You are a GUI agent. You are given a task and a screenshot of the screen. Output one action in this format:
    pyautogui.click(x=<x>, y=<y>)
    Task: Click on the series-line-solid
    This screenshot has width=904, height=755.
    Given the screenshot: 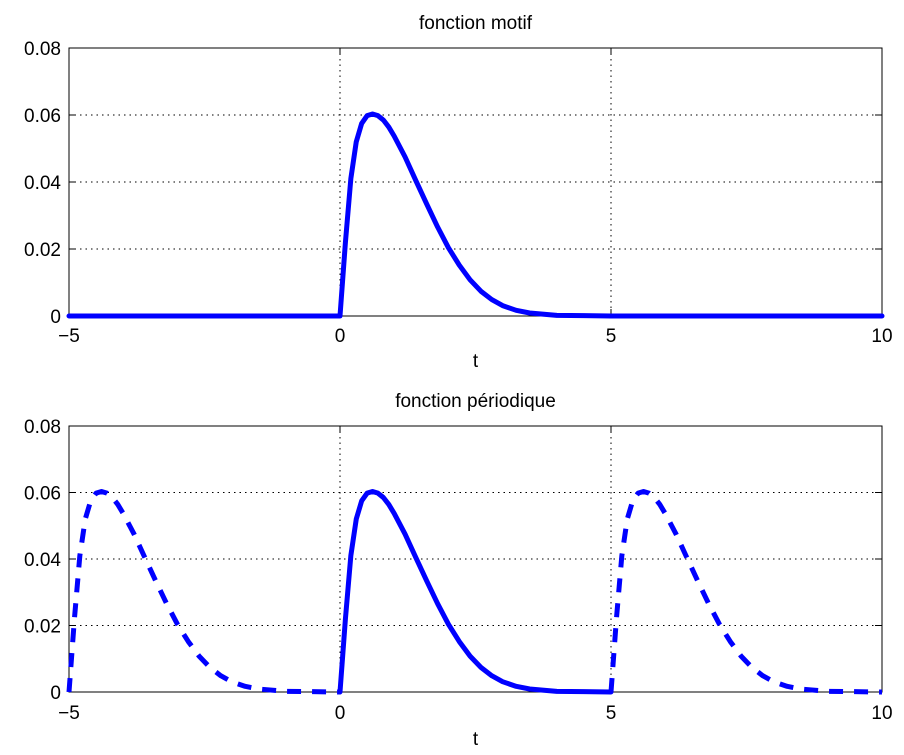 What is the action you would take?
    pyautogui.click(x=475, y=592)
    